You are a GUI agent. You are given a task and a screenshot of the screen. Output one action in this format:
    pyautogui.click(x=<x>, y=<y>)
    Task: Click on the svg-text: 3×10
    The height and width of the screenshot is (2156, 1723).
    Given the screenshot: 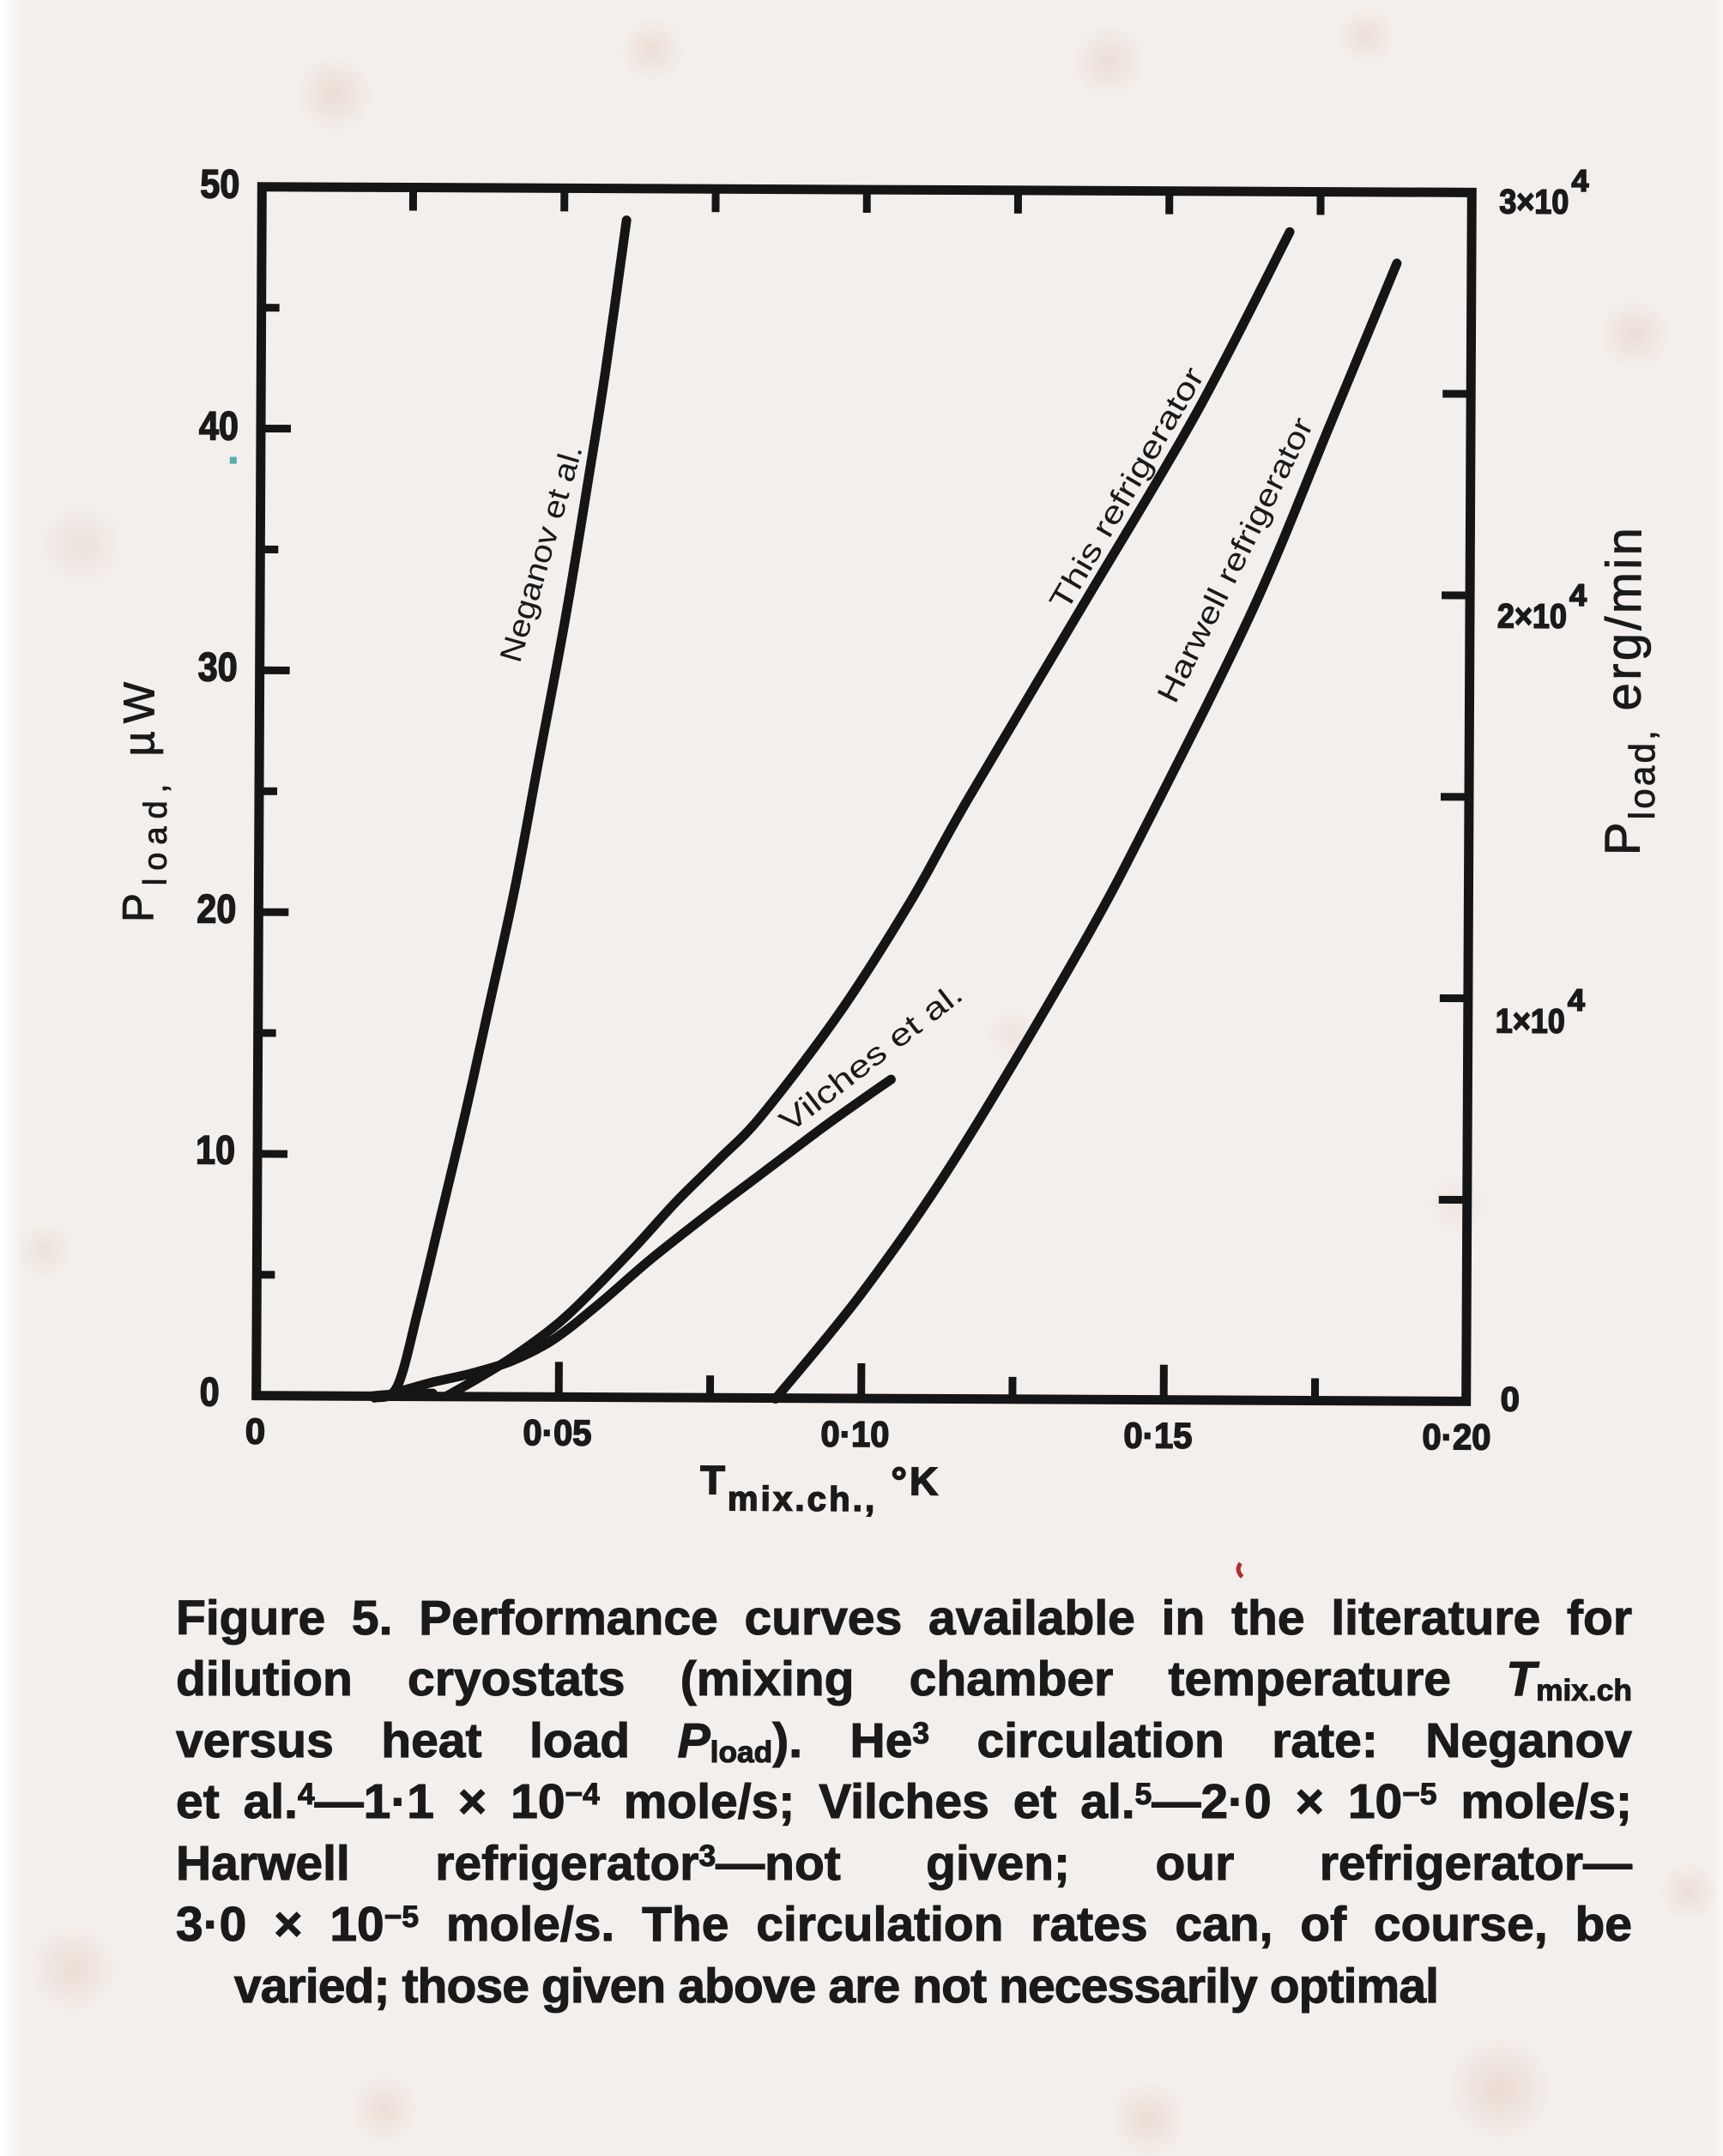 What is the action you would take?
    pyautogui.click(x=1534, y=202)
    